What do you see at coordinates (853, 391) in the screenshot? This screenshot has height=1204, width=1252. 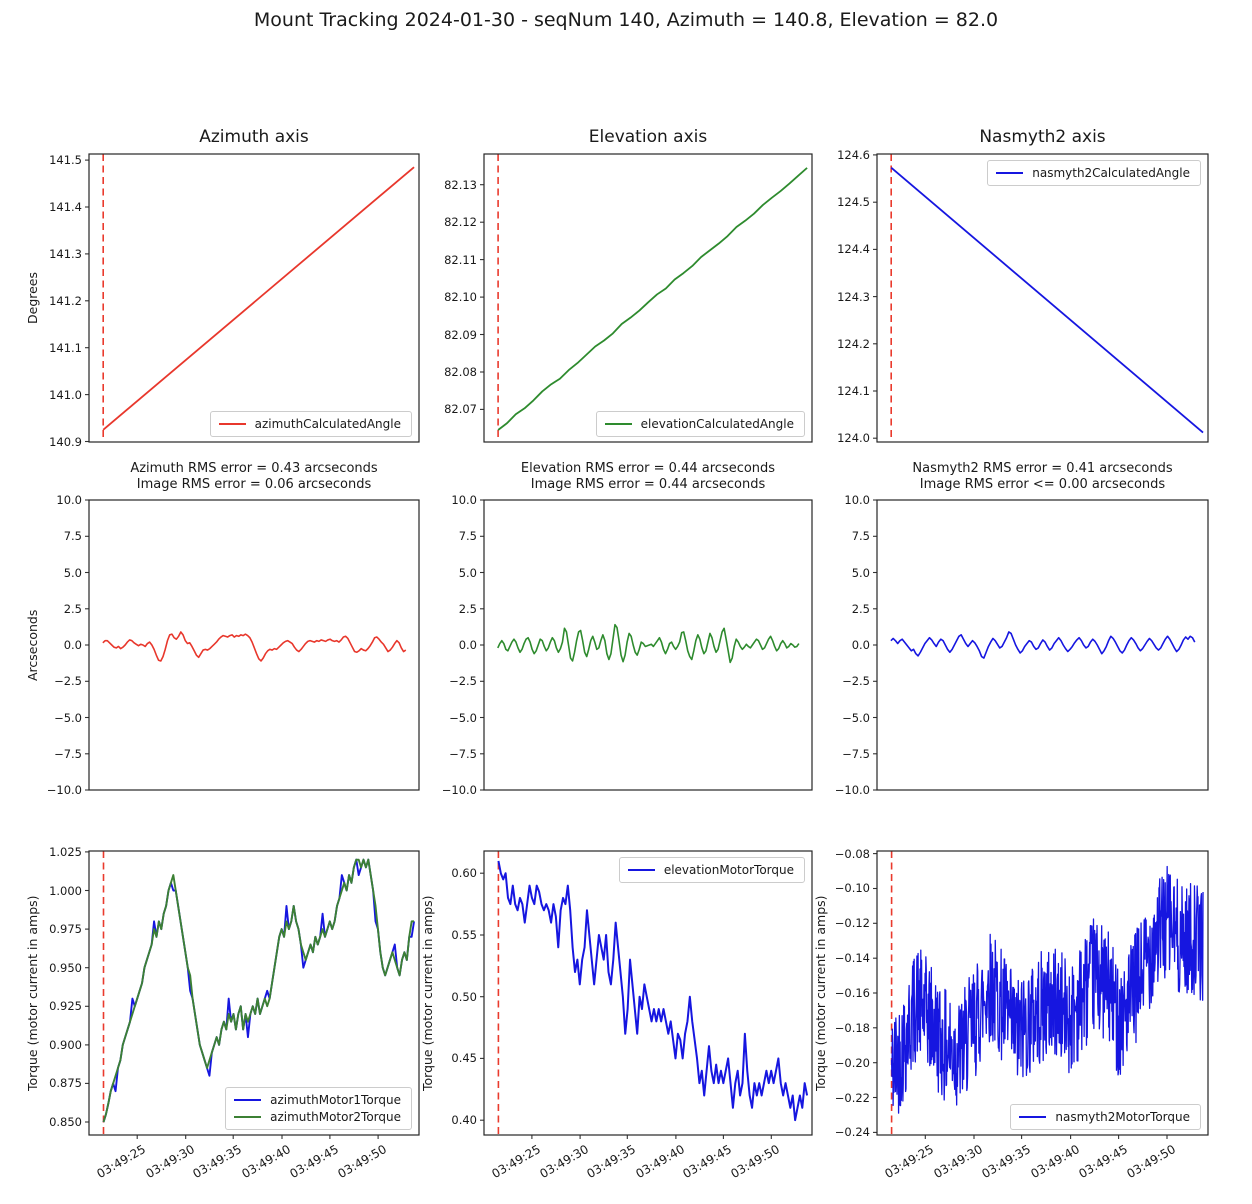 I see `y-tick-label: 124.1` at bounding box center [853, 391].